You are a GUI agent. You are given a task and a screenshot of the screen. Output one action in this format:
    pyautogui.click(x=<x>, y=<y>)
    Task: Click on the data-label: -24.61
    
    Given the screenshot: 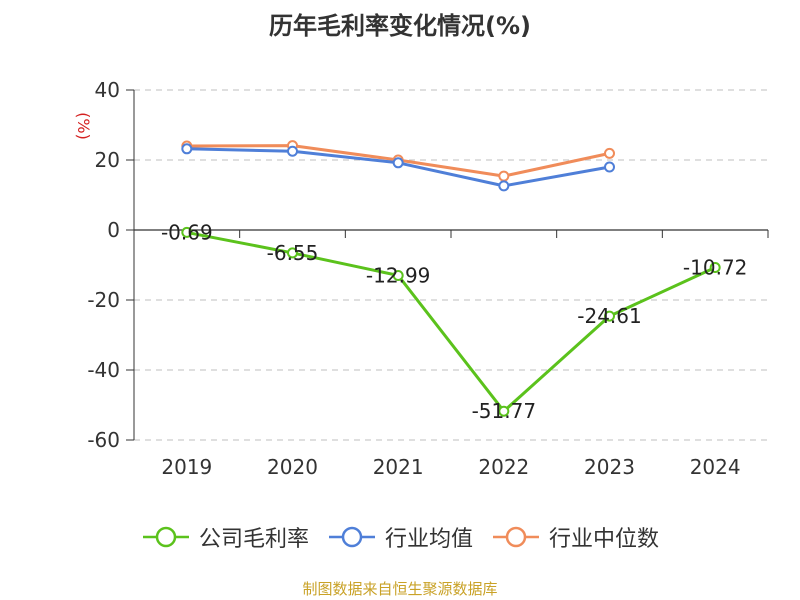 What is the action you would take?
    pyautogui.click(x=609, y=316)
    